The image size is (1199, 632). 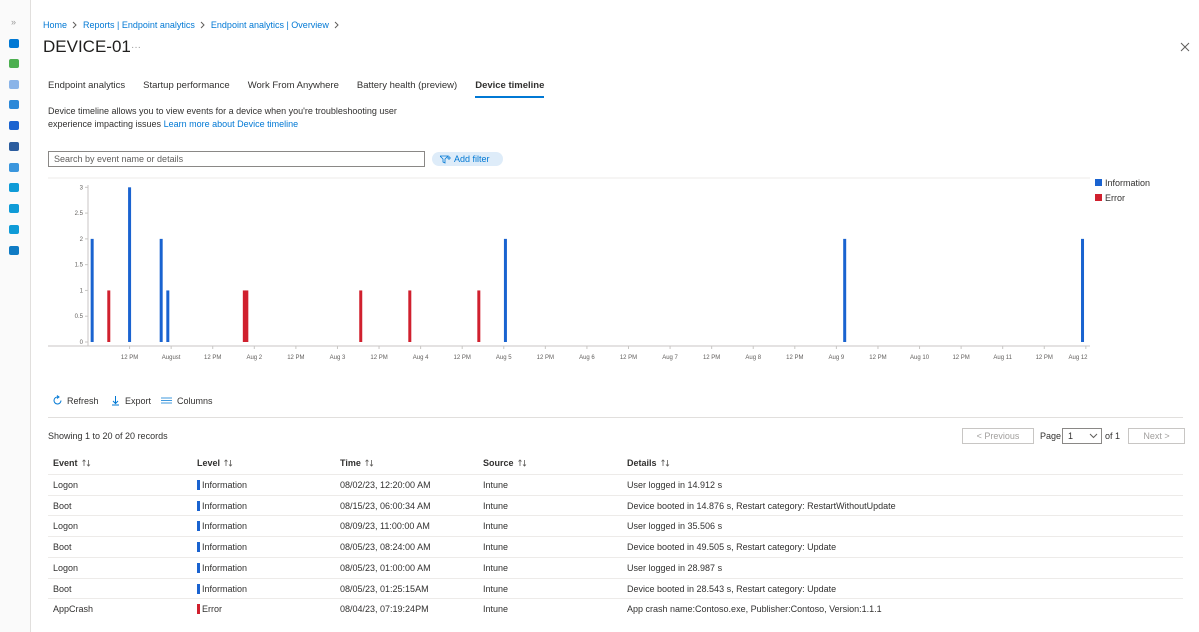 I want to click on cell-text: Boot, so click(x=62, y=588).